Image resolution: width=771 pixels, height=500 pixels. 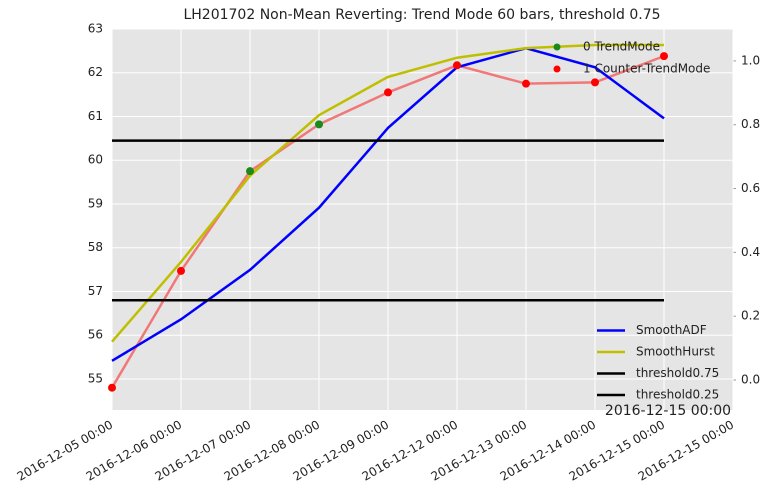 I want to click on legend-label: SmoothHurst, so click(x=675, y=352).